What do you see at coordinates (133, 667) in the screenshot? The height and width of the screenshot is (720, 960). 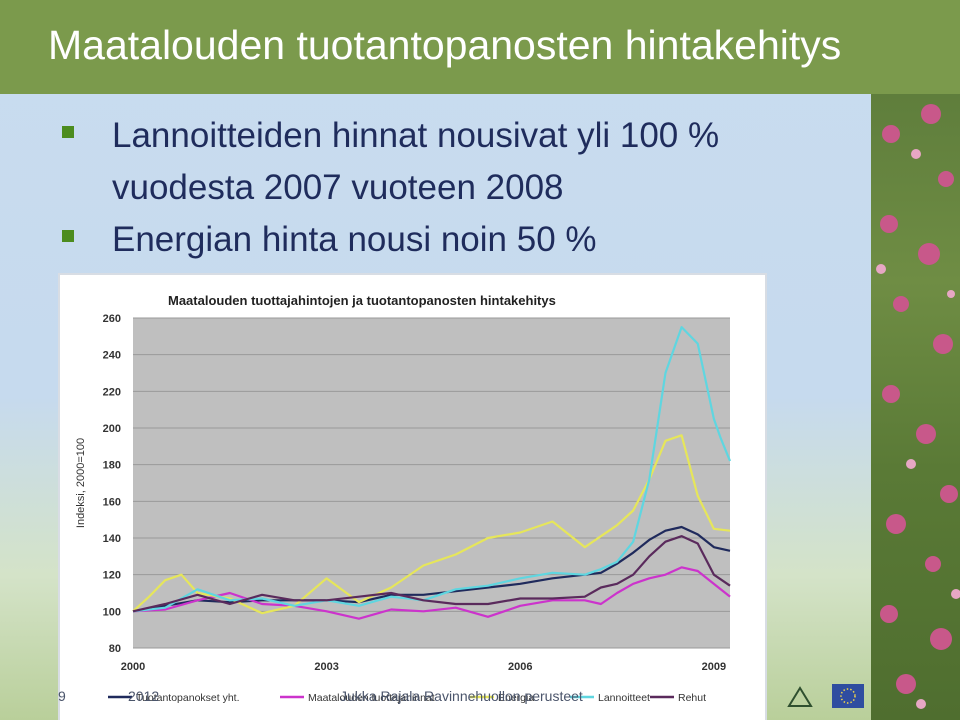 I see `x-tick-label: 2000` at bounding box center [133, 667].